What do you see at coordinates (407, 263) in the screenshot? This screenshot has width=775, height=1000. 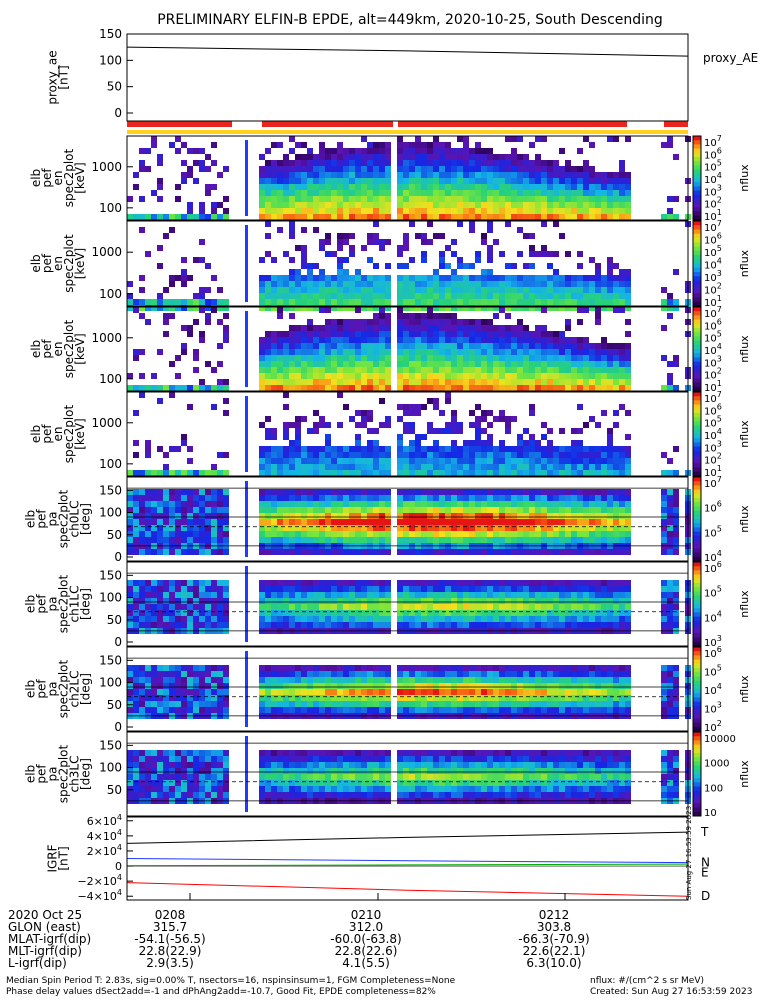 I see `panel-frame` at bounding box center [407, 263].